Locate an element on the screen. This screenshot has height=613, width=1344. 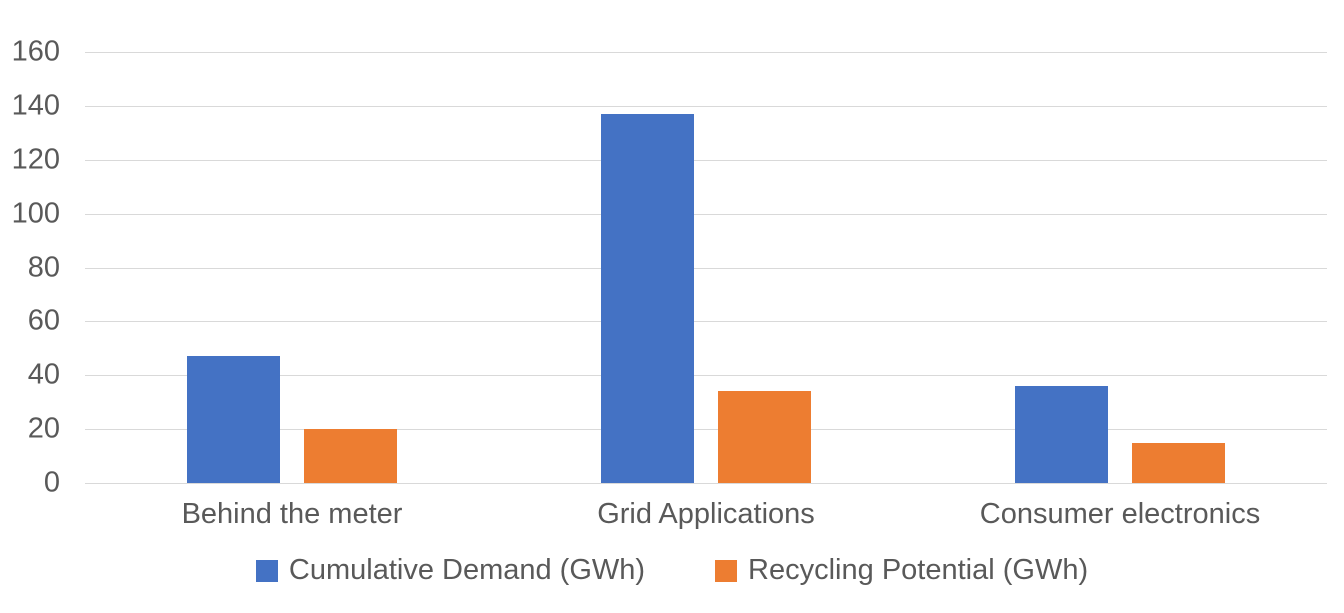
bar-recycling-potential-consumer-electronics is located at coordinates (1178, 462).